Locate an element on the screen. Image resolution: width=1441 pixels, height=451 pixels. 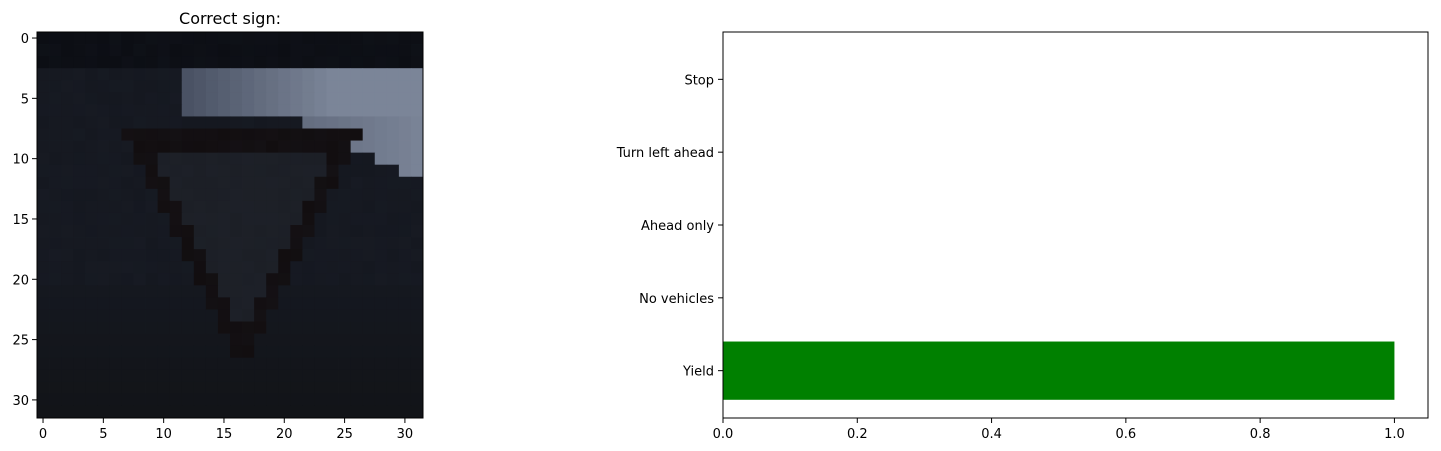
image-y-tick-label: 0 is located at coordinates (25, 39).